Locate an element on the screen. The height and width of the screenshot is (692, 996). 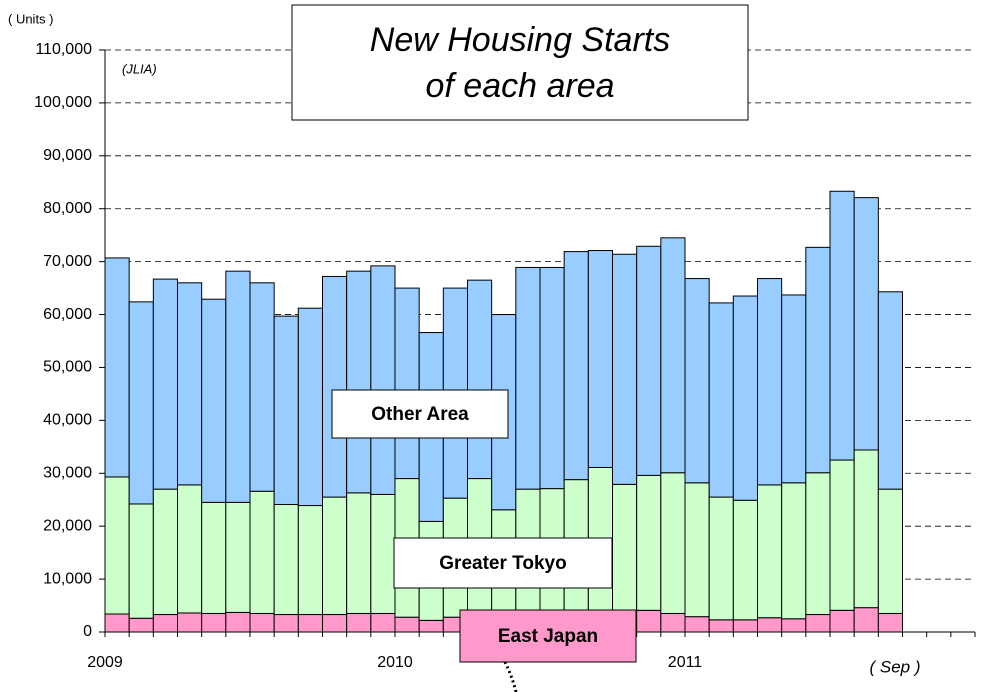
annotation: (JLIA) is located at coordinates (139, 68).